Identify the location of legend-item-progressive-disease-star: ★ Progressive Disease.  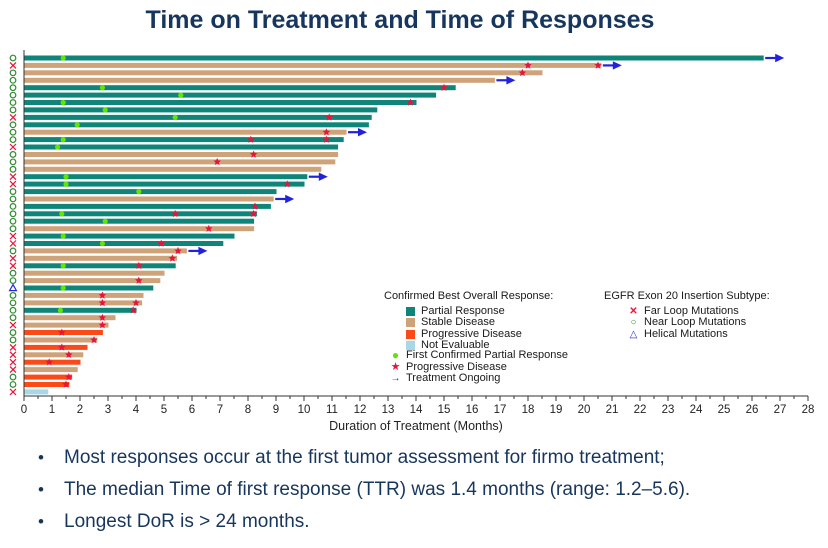
(476, 367).